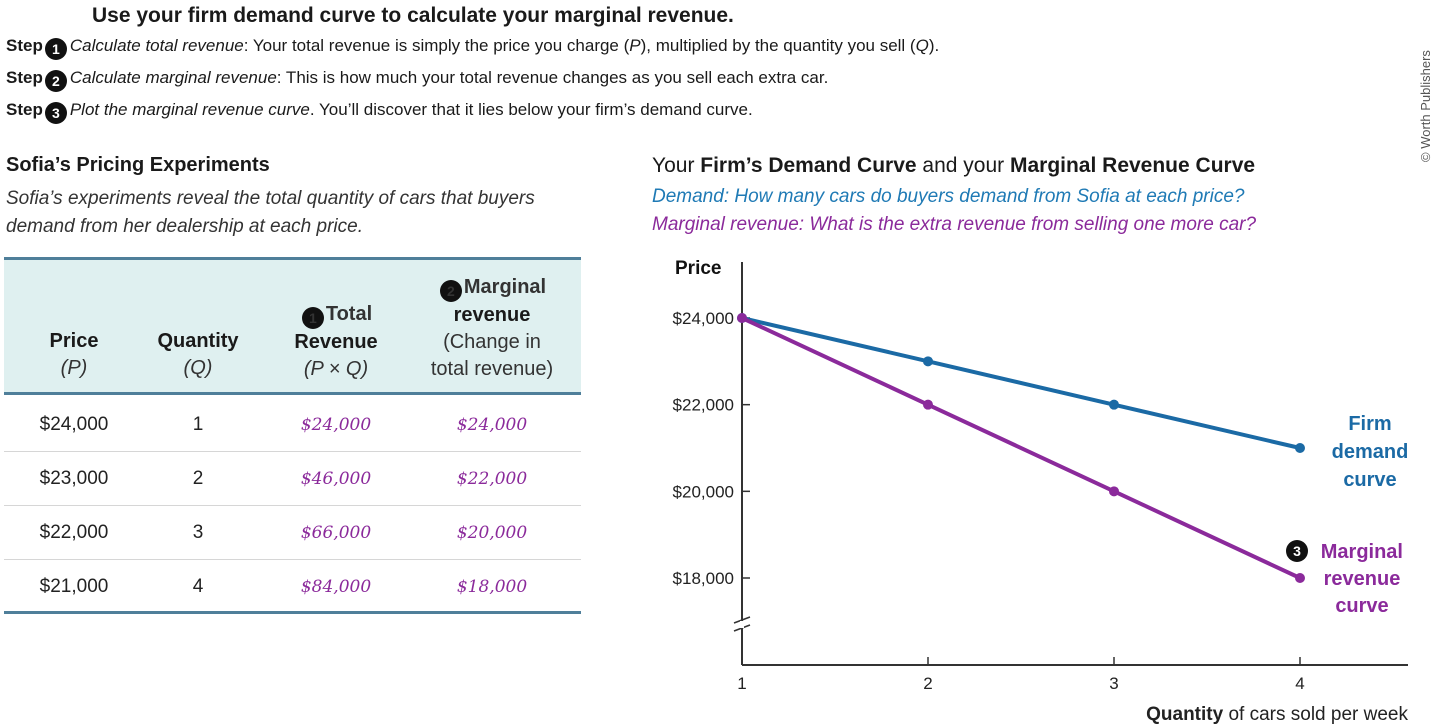 This screenshot has width=1440, height=728. I want to click on marginal-revenue-curve-label: revenue, so click(1362, 579).